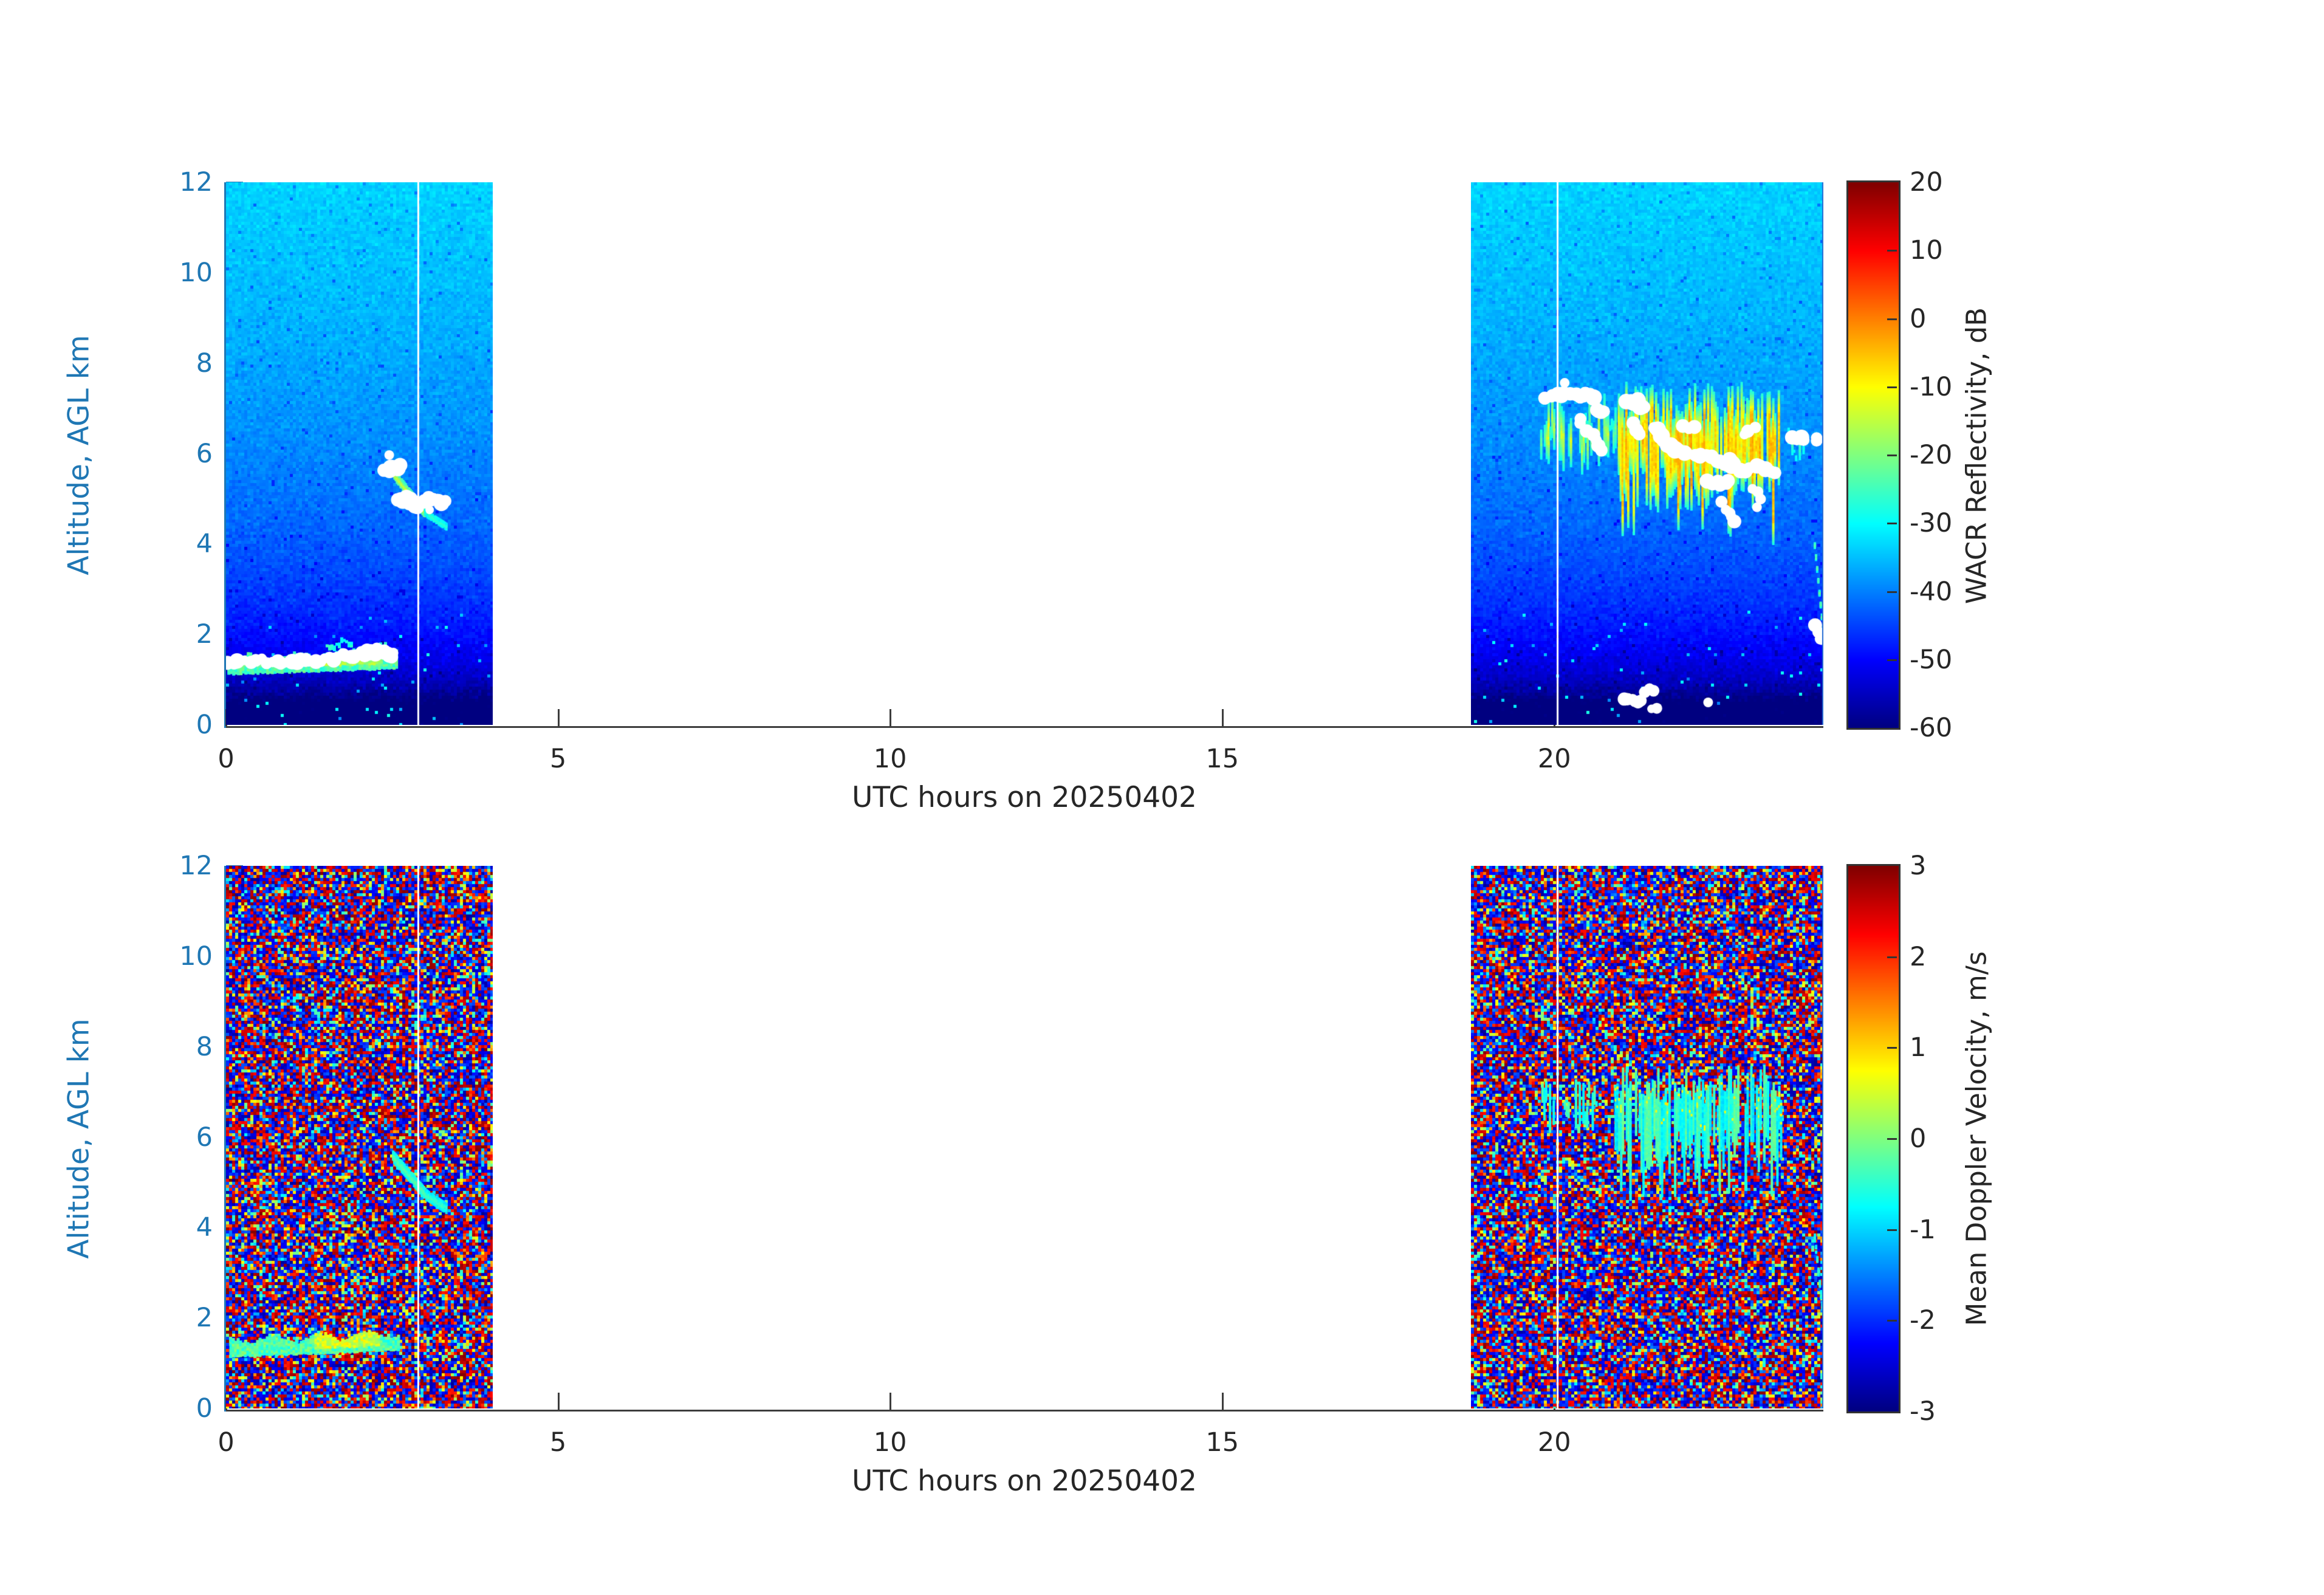 The image size is (2324, 1595). I want to click on colorbar-tick-label: 20, so click(1927, 182).